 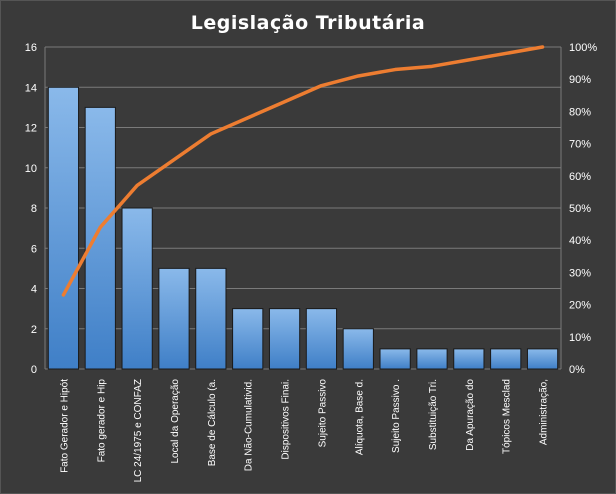 I want to click on category-label: Da Não-Cumulativid., so click(x=249, y=425).